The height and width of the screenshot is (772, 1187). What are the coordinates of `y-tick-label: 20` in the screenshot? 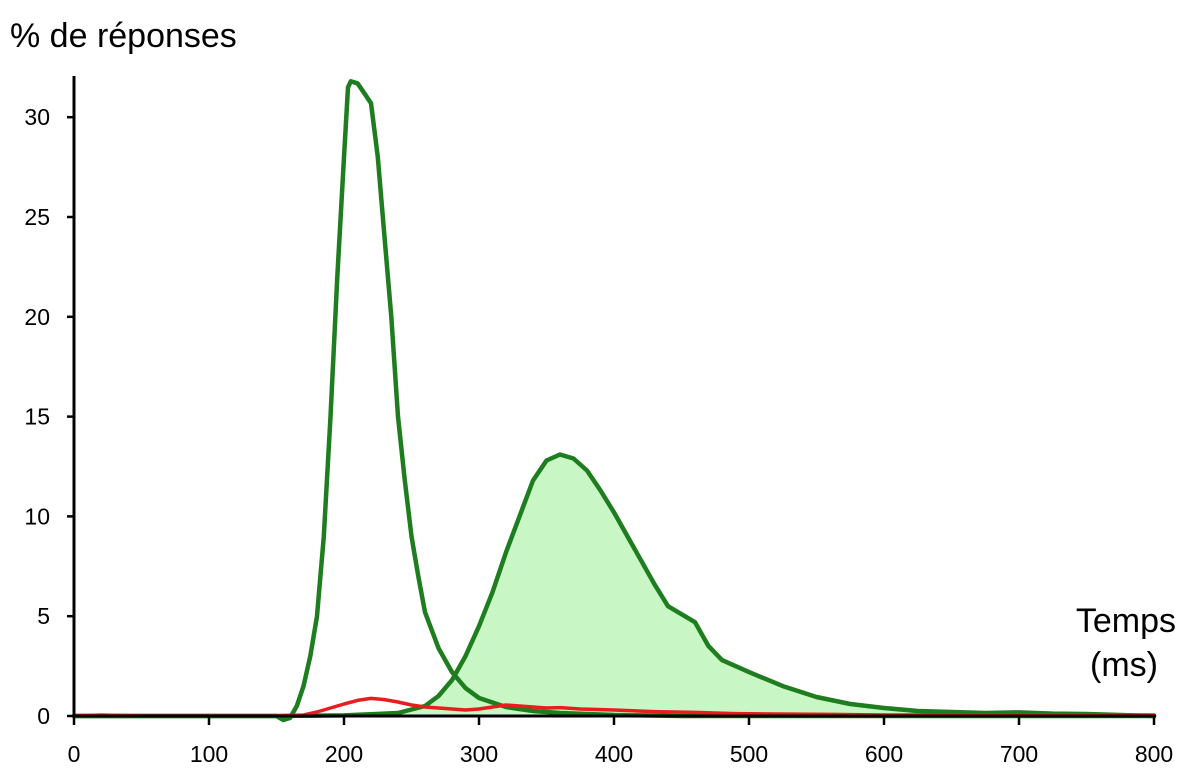 It's located at (37, 317).